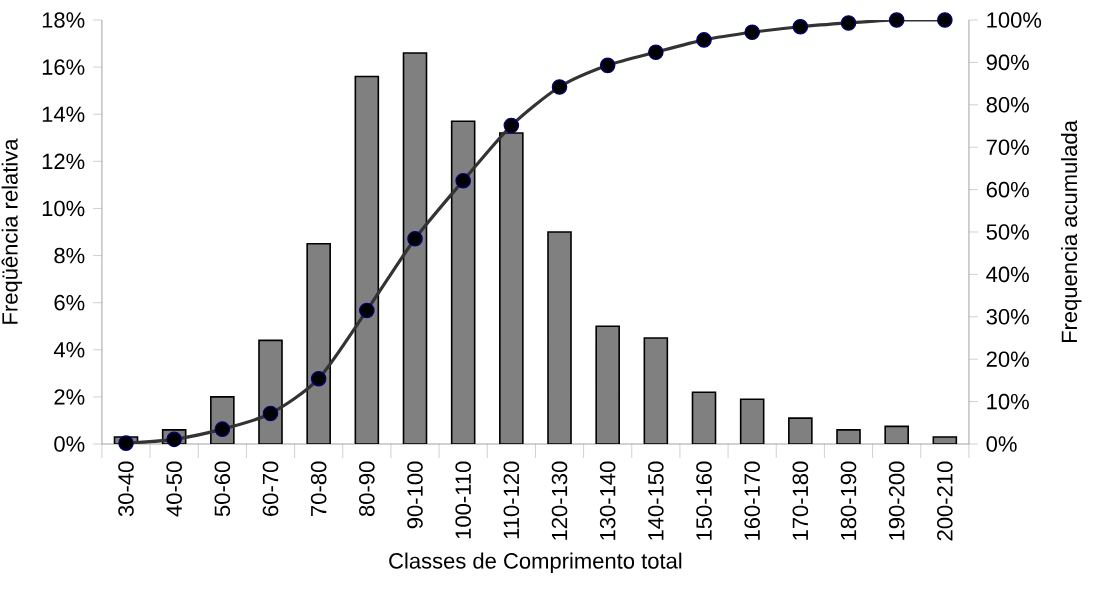  What do you see at coordinates (69, 397) in the screenshot?
I see `y-tick-label: 2%` at bounding box center [69, 397].